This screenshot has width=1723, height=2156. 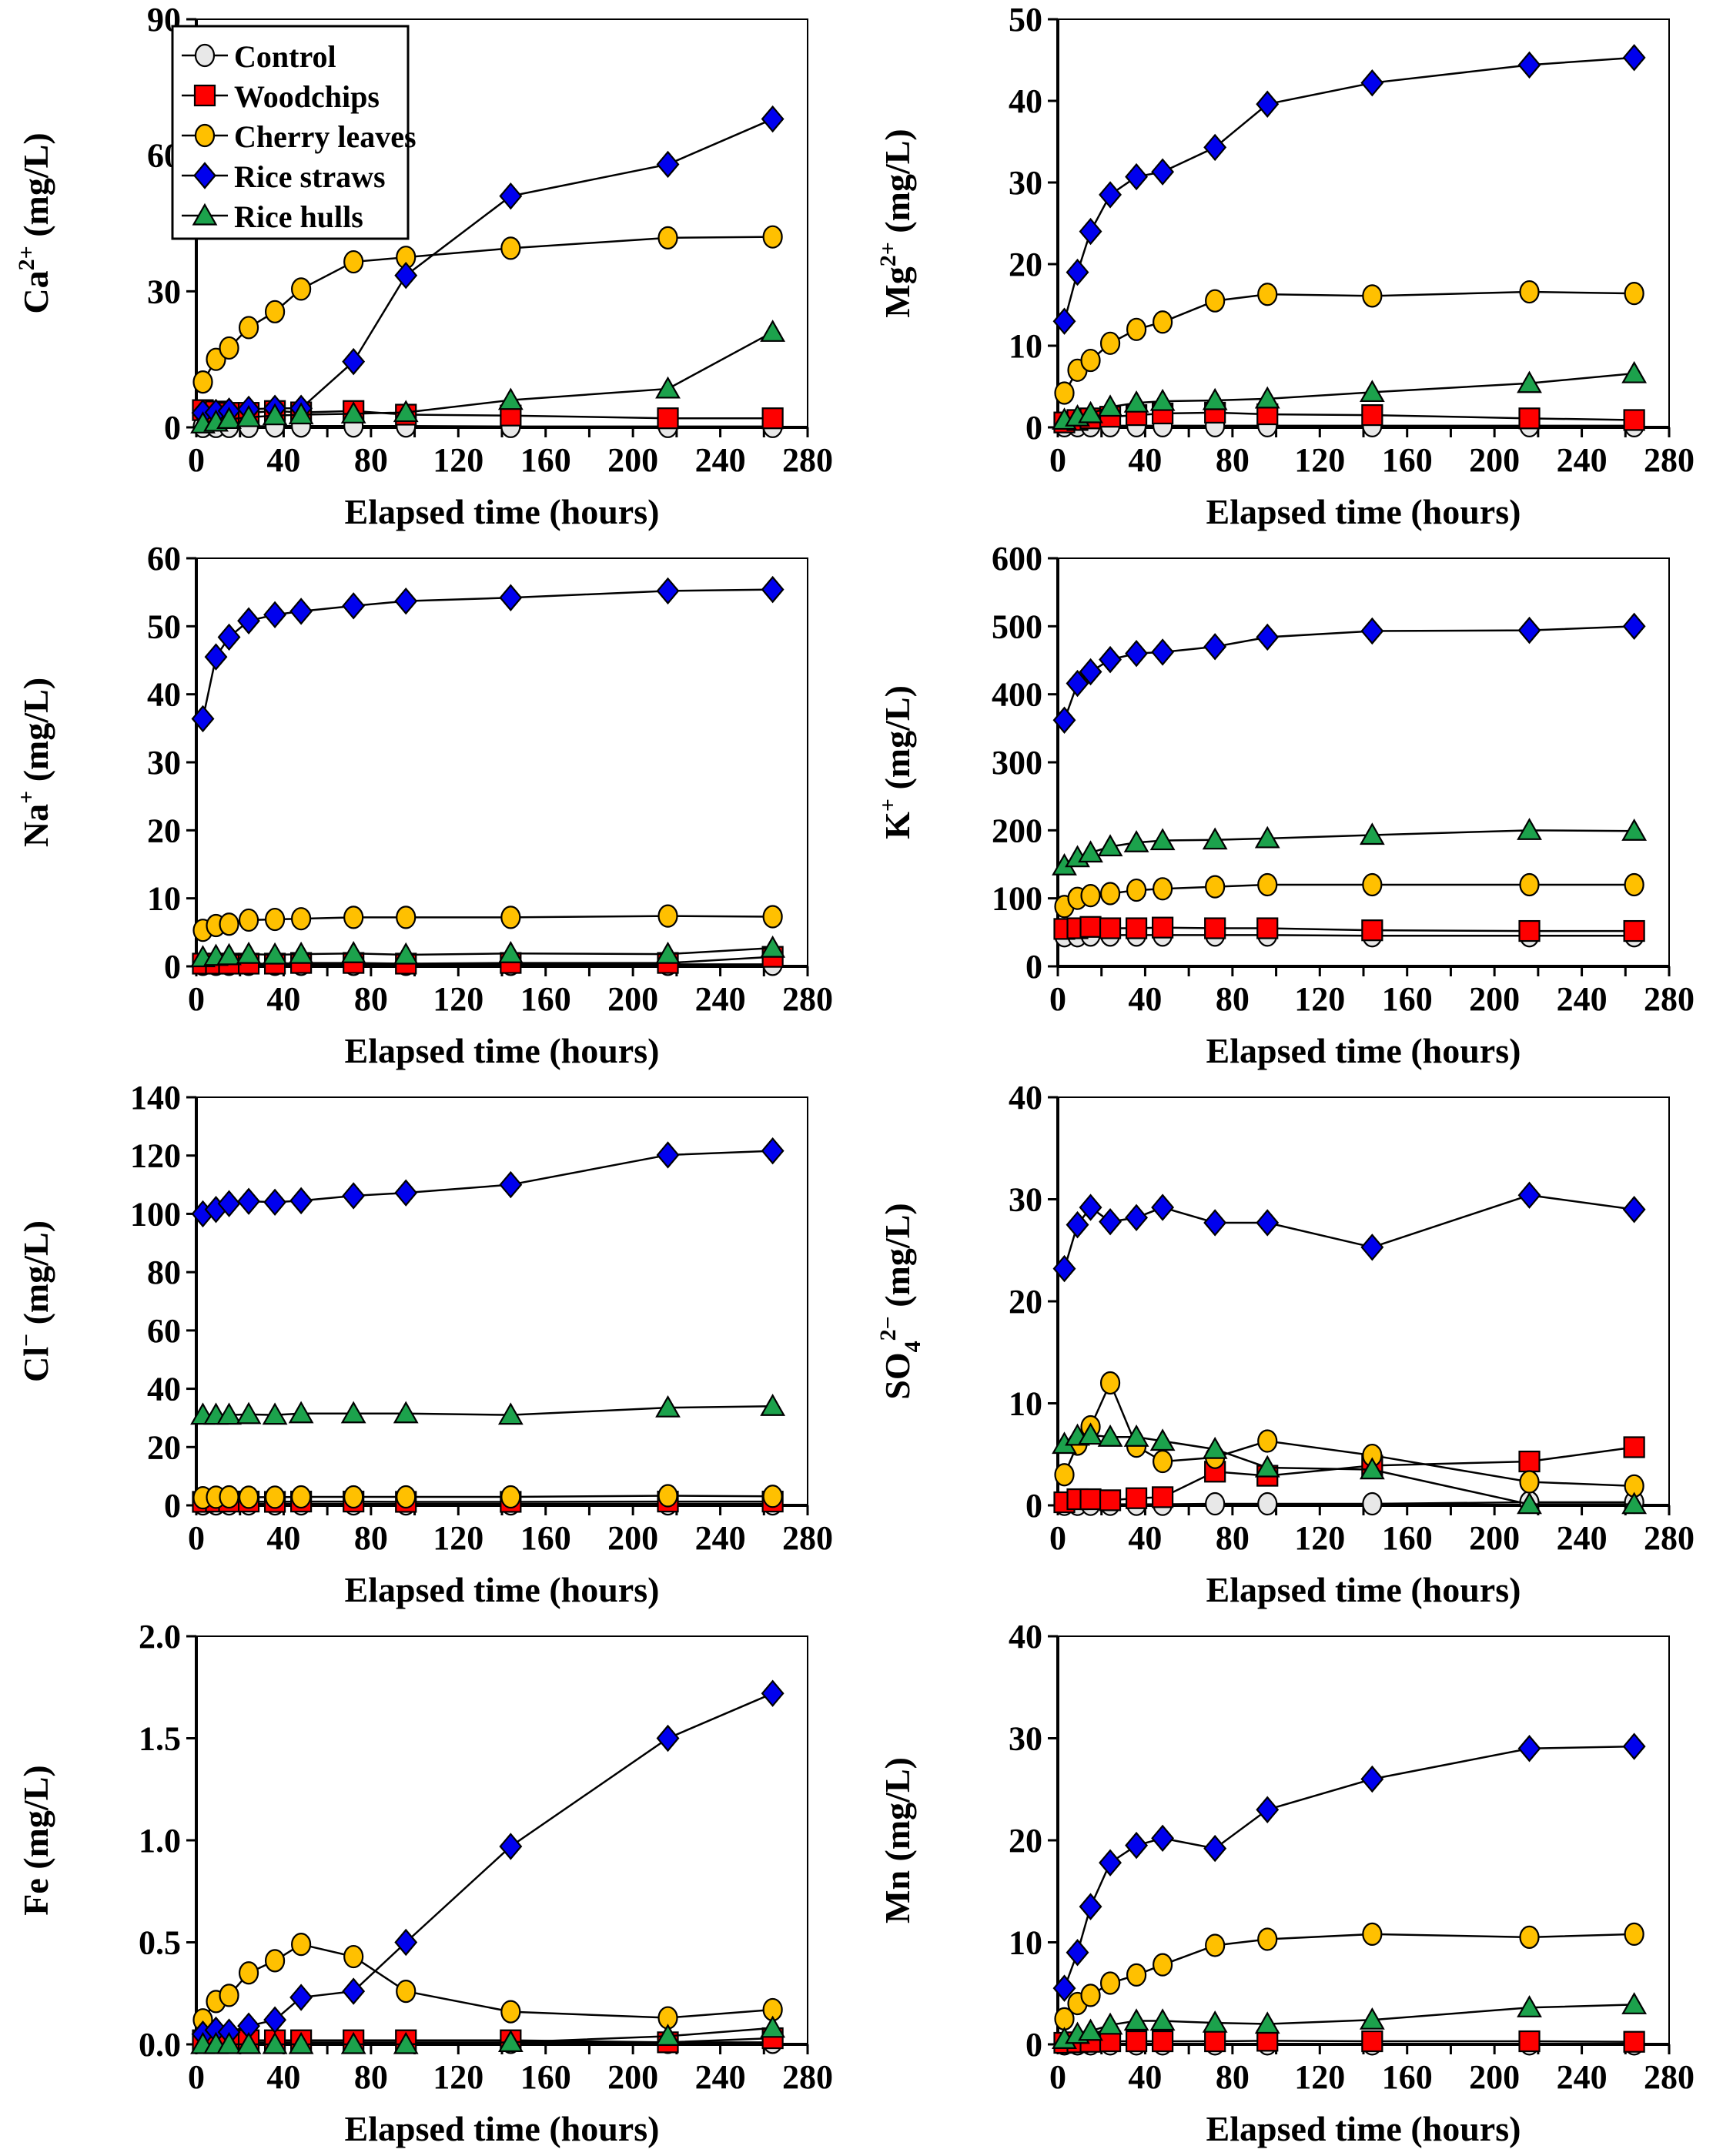 I want to click on chart-text: 20, so click(x=164, y=1447).